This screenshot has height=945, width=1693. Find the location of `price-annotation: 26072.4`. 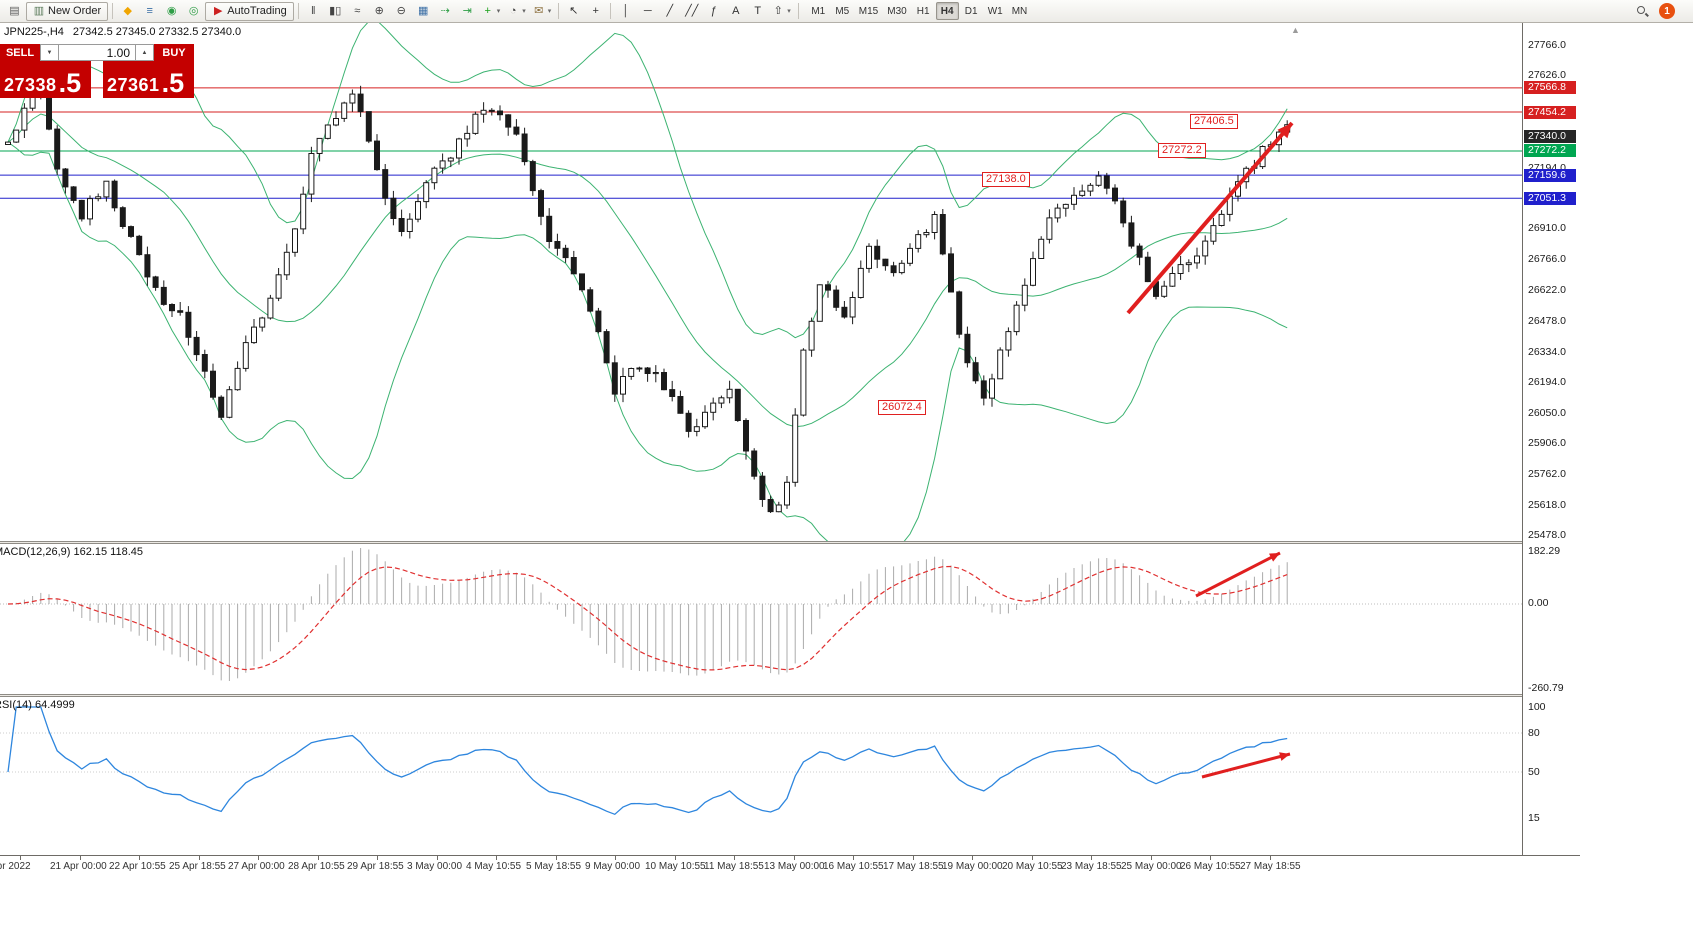

price-annotation: 26072.4 is located at coordinates (902, 407).